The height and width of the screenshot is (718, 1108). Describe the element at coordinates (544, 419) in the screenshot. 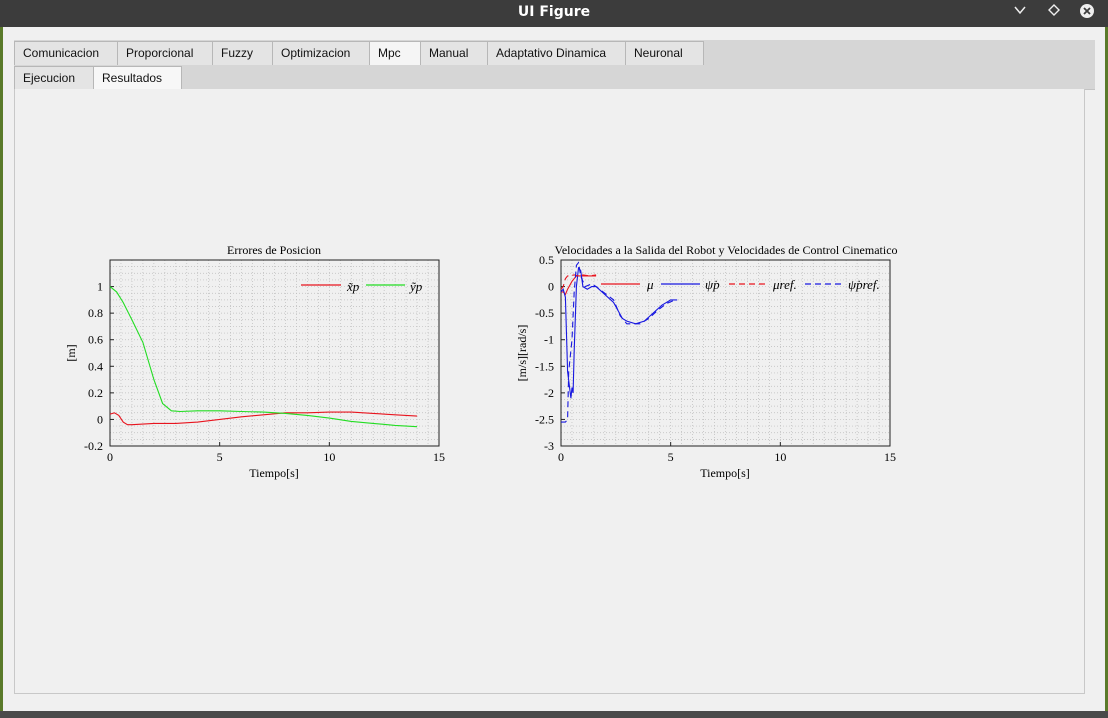

I see `y-tick-label: -2.5` at that location.